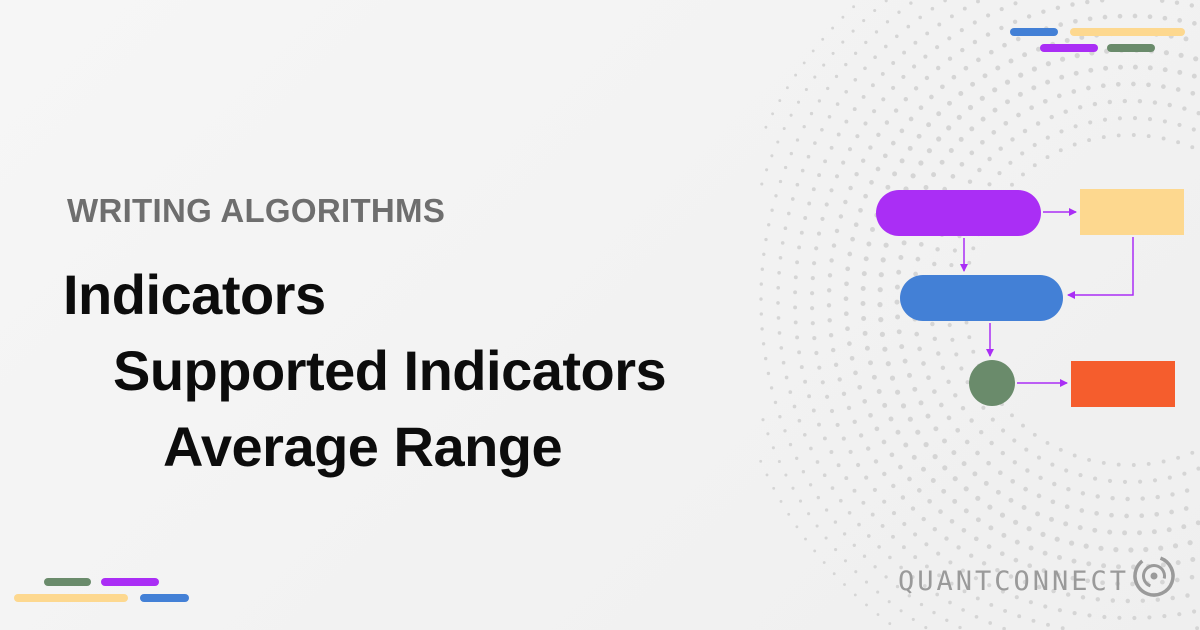  What do you see at coordinates (363, 446) in the screenshot?
I see `page-title: Average Range` at bounding box center [363, 446].